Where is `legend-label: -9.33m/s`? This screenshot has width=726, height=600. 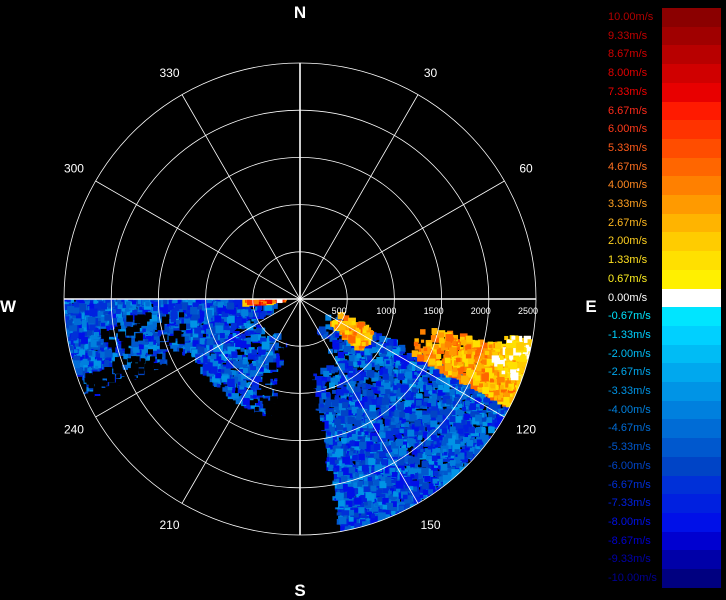 legend-label: -9.33m/s is located at coordinates (629, 559).